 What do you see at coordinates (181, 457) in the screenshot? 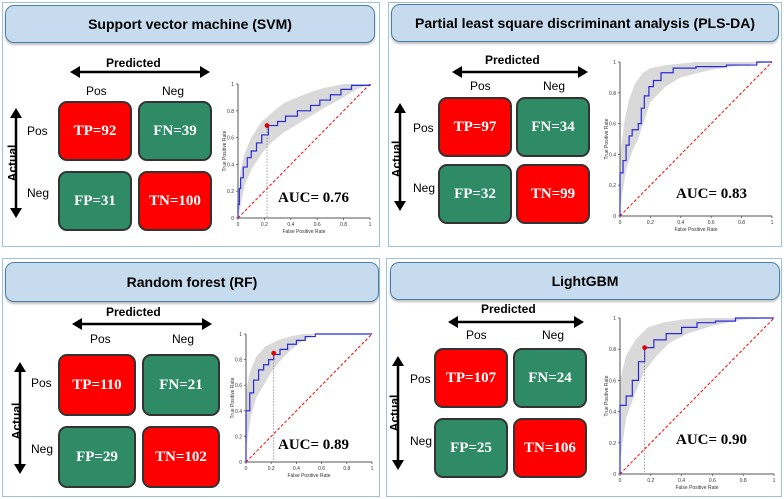
I see `tn-cell: TN=102` at bounding box center [181, 457].